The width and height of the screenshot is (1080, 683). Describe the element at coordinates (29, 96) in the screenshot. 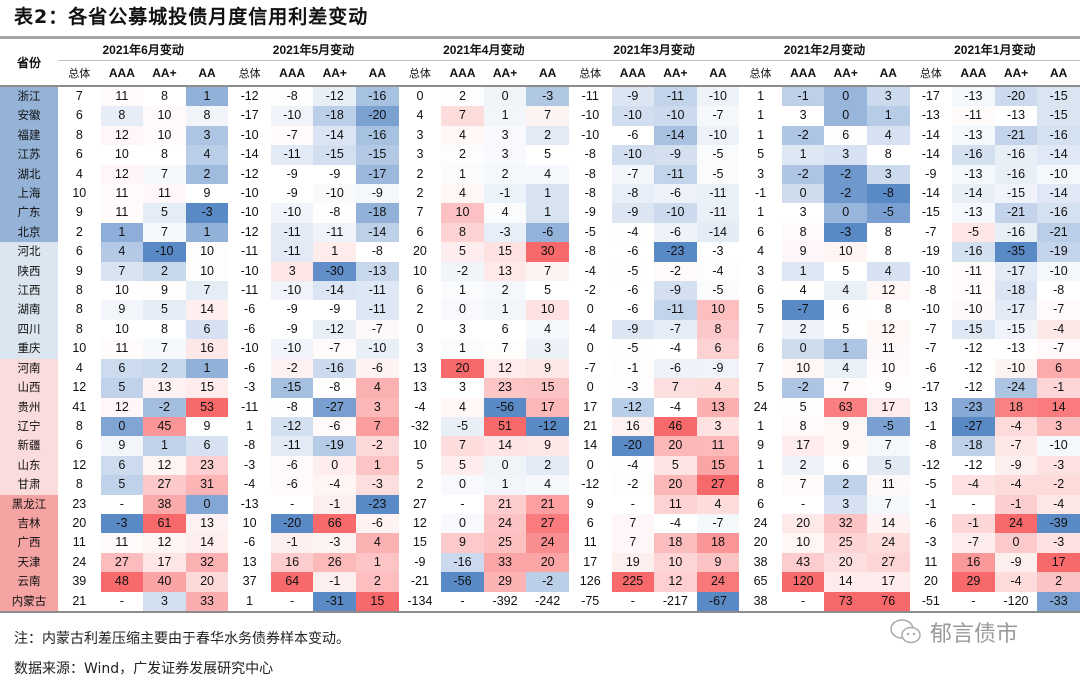

I see `province-cell: 浙江` at that location.